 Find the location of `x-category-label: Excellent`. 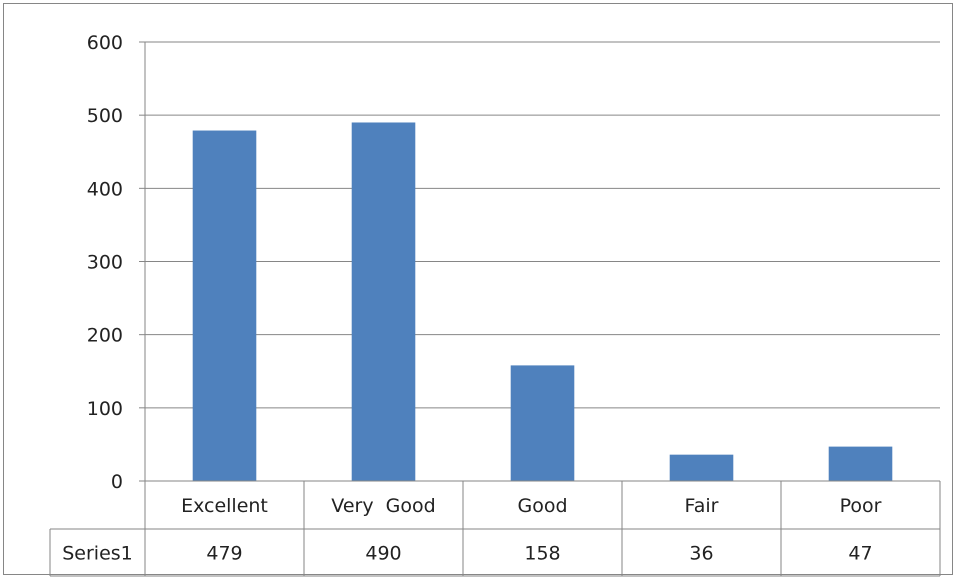

x-category-label: Excellent is located at coordinates (224, 506).